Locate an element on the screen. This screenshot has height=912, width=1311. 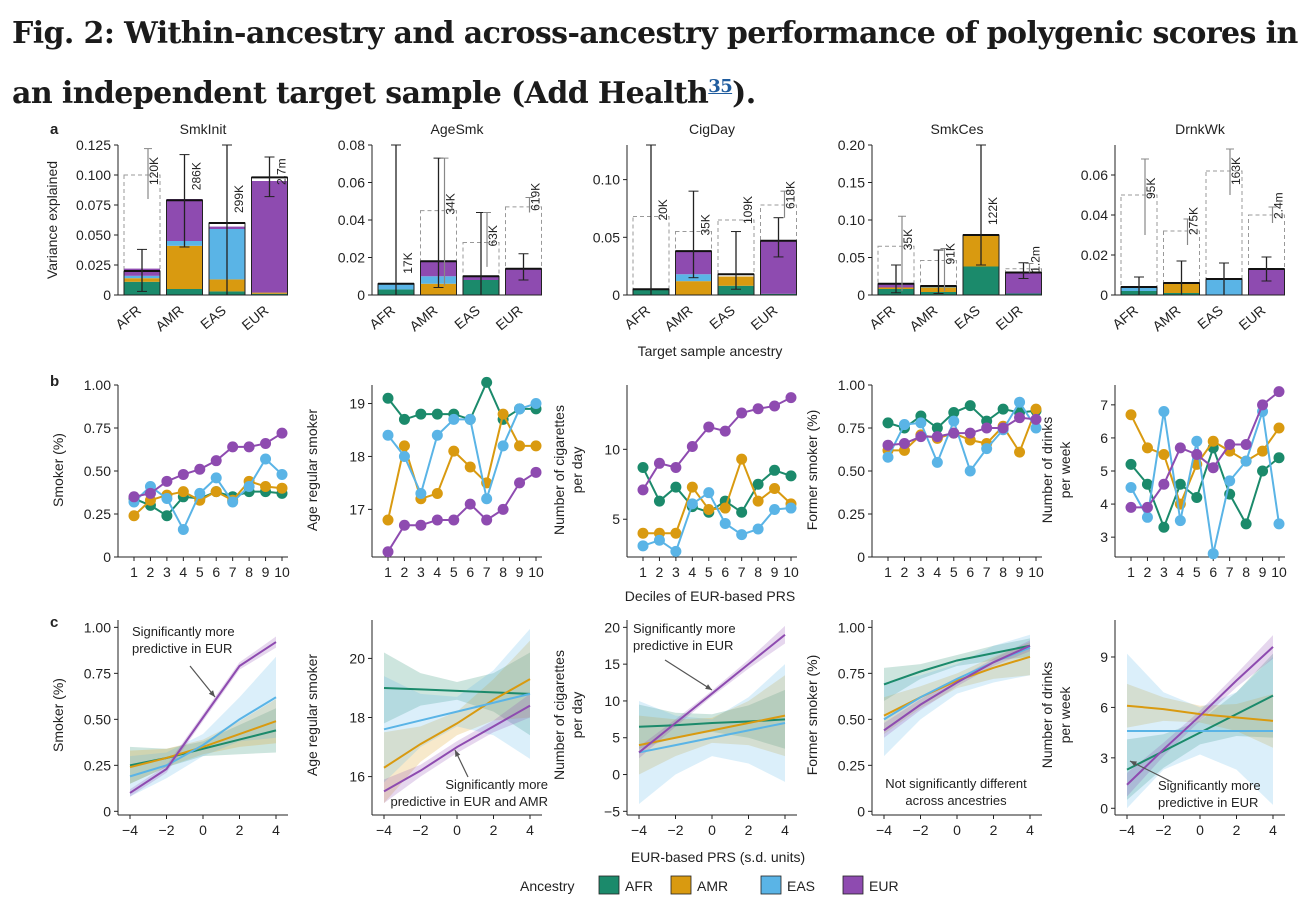
b-y-tick-label: 17 is located at coordinates (357, 509).